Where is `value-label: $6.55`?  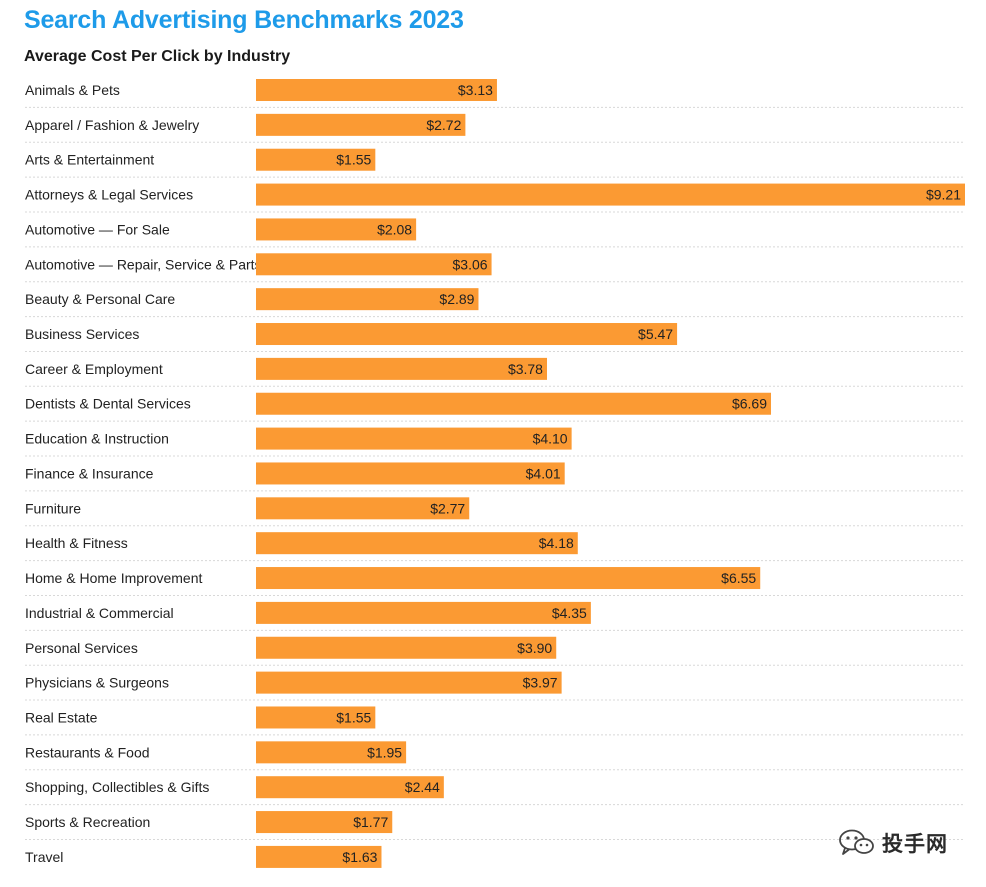 value-label: $6.55 is located at coordinates (738, 578).